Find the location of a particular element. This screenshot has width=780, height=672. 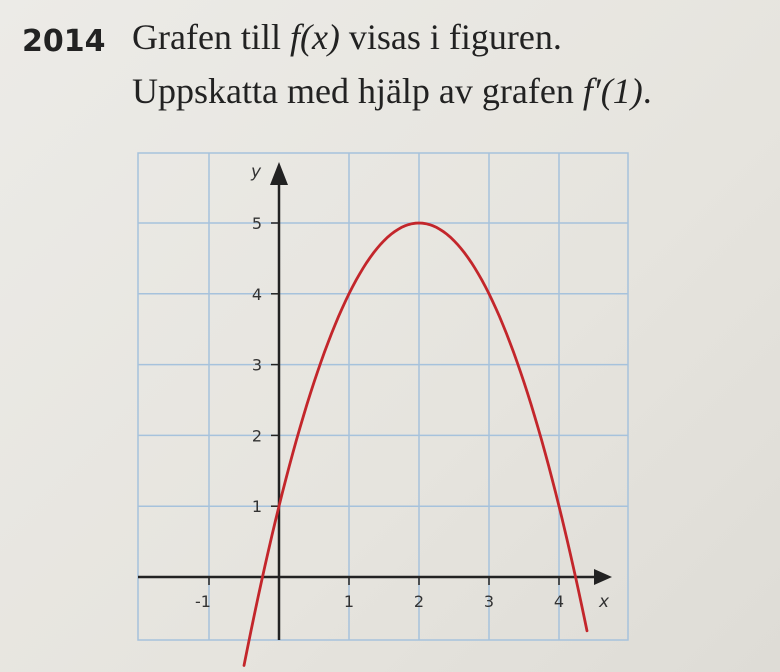

y-axis-arrow-icon is located at coordinates (279, 173).